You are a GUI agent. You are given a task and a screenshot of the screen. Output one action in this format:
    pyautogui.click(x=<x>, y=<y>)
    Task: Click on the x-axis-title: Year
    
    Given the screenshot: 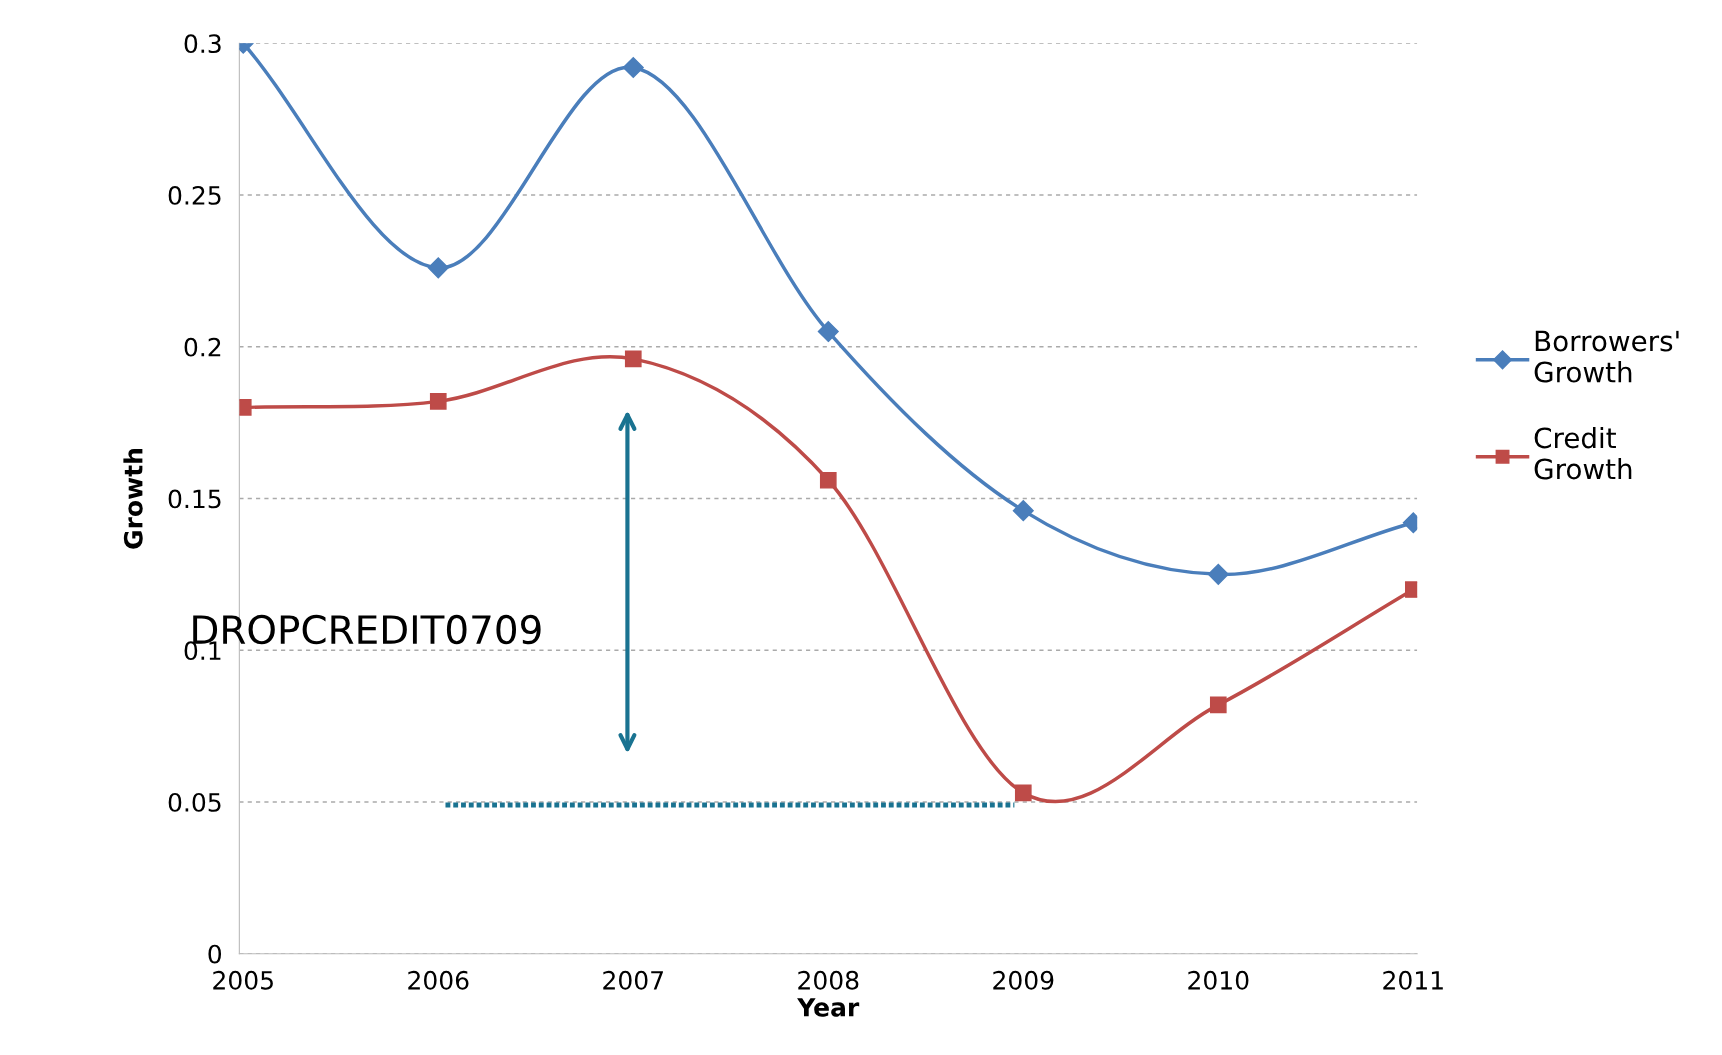 What is the action you would take?
    pyautogui.click(x=828, y=1007)
    